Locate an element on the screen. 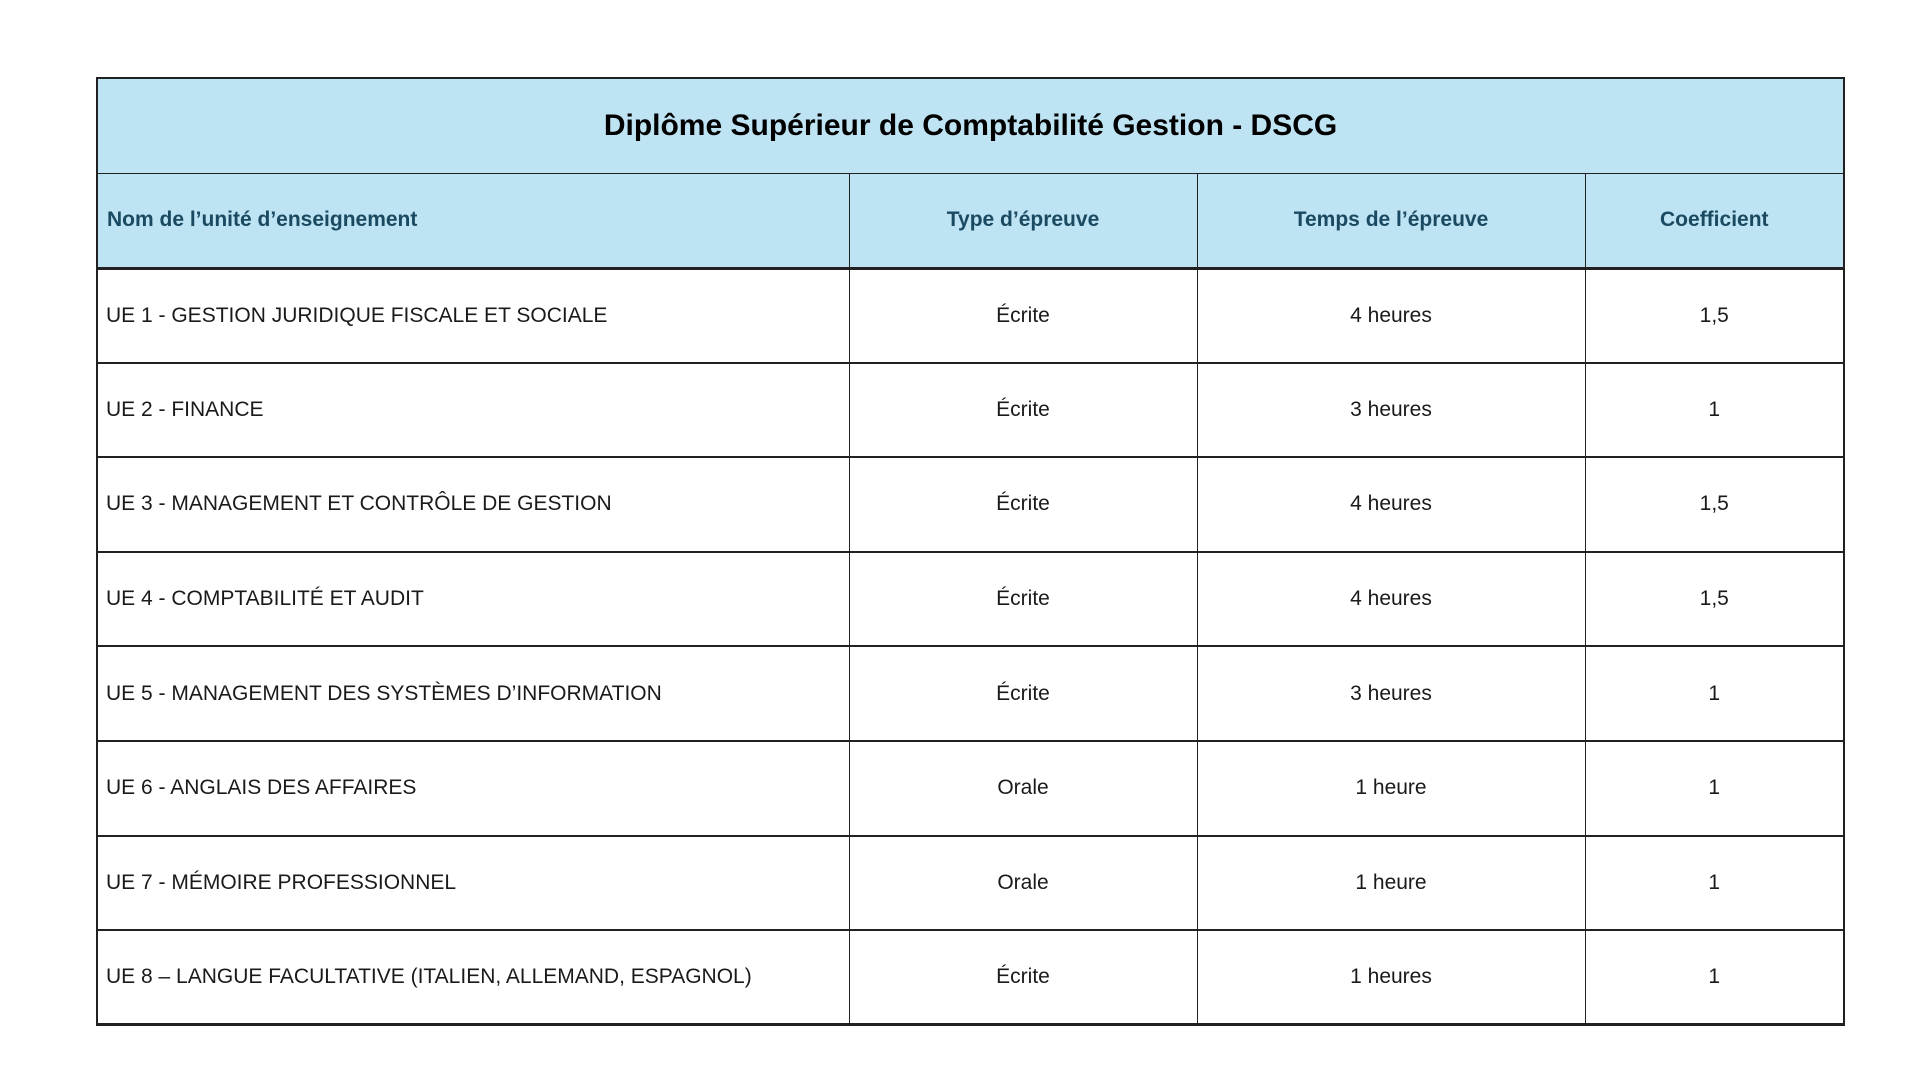 The width and height of the screenshot is (1920, 1080). column-header-exam-type: Type d’épreuve is located at coordinates (1023, 221).